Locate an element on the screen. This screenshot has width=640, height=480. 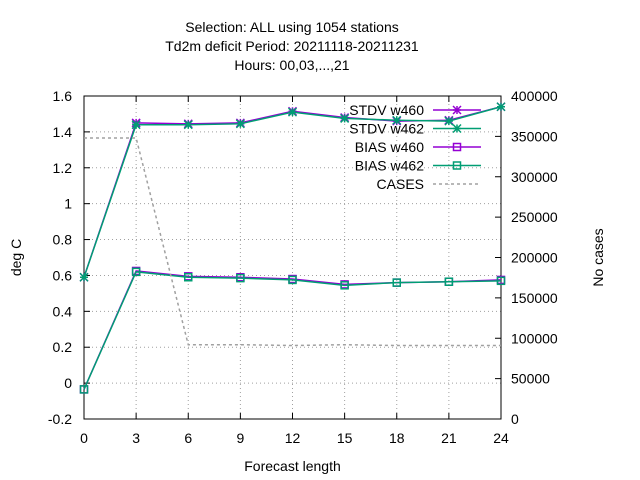
y2-tick-label: 350000 is located at coordinates (534, 136).